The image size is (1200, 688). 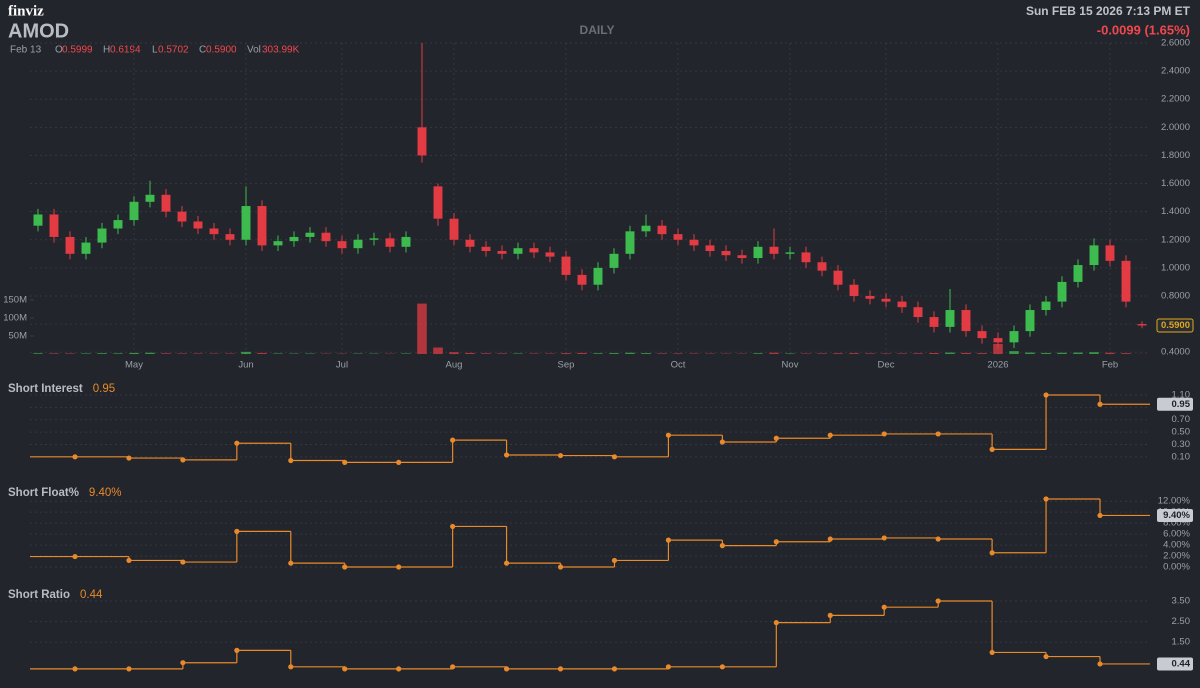 What do you see at coordinates (38, 31) in the screenshot?
I see `ticker: AMOD` at bounding box center [38, 31].